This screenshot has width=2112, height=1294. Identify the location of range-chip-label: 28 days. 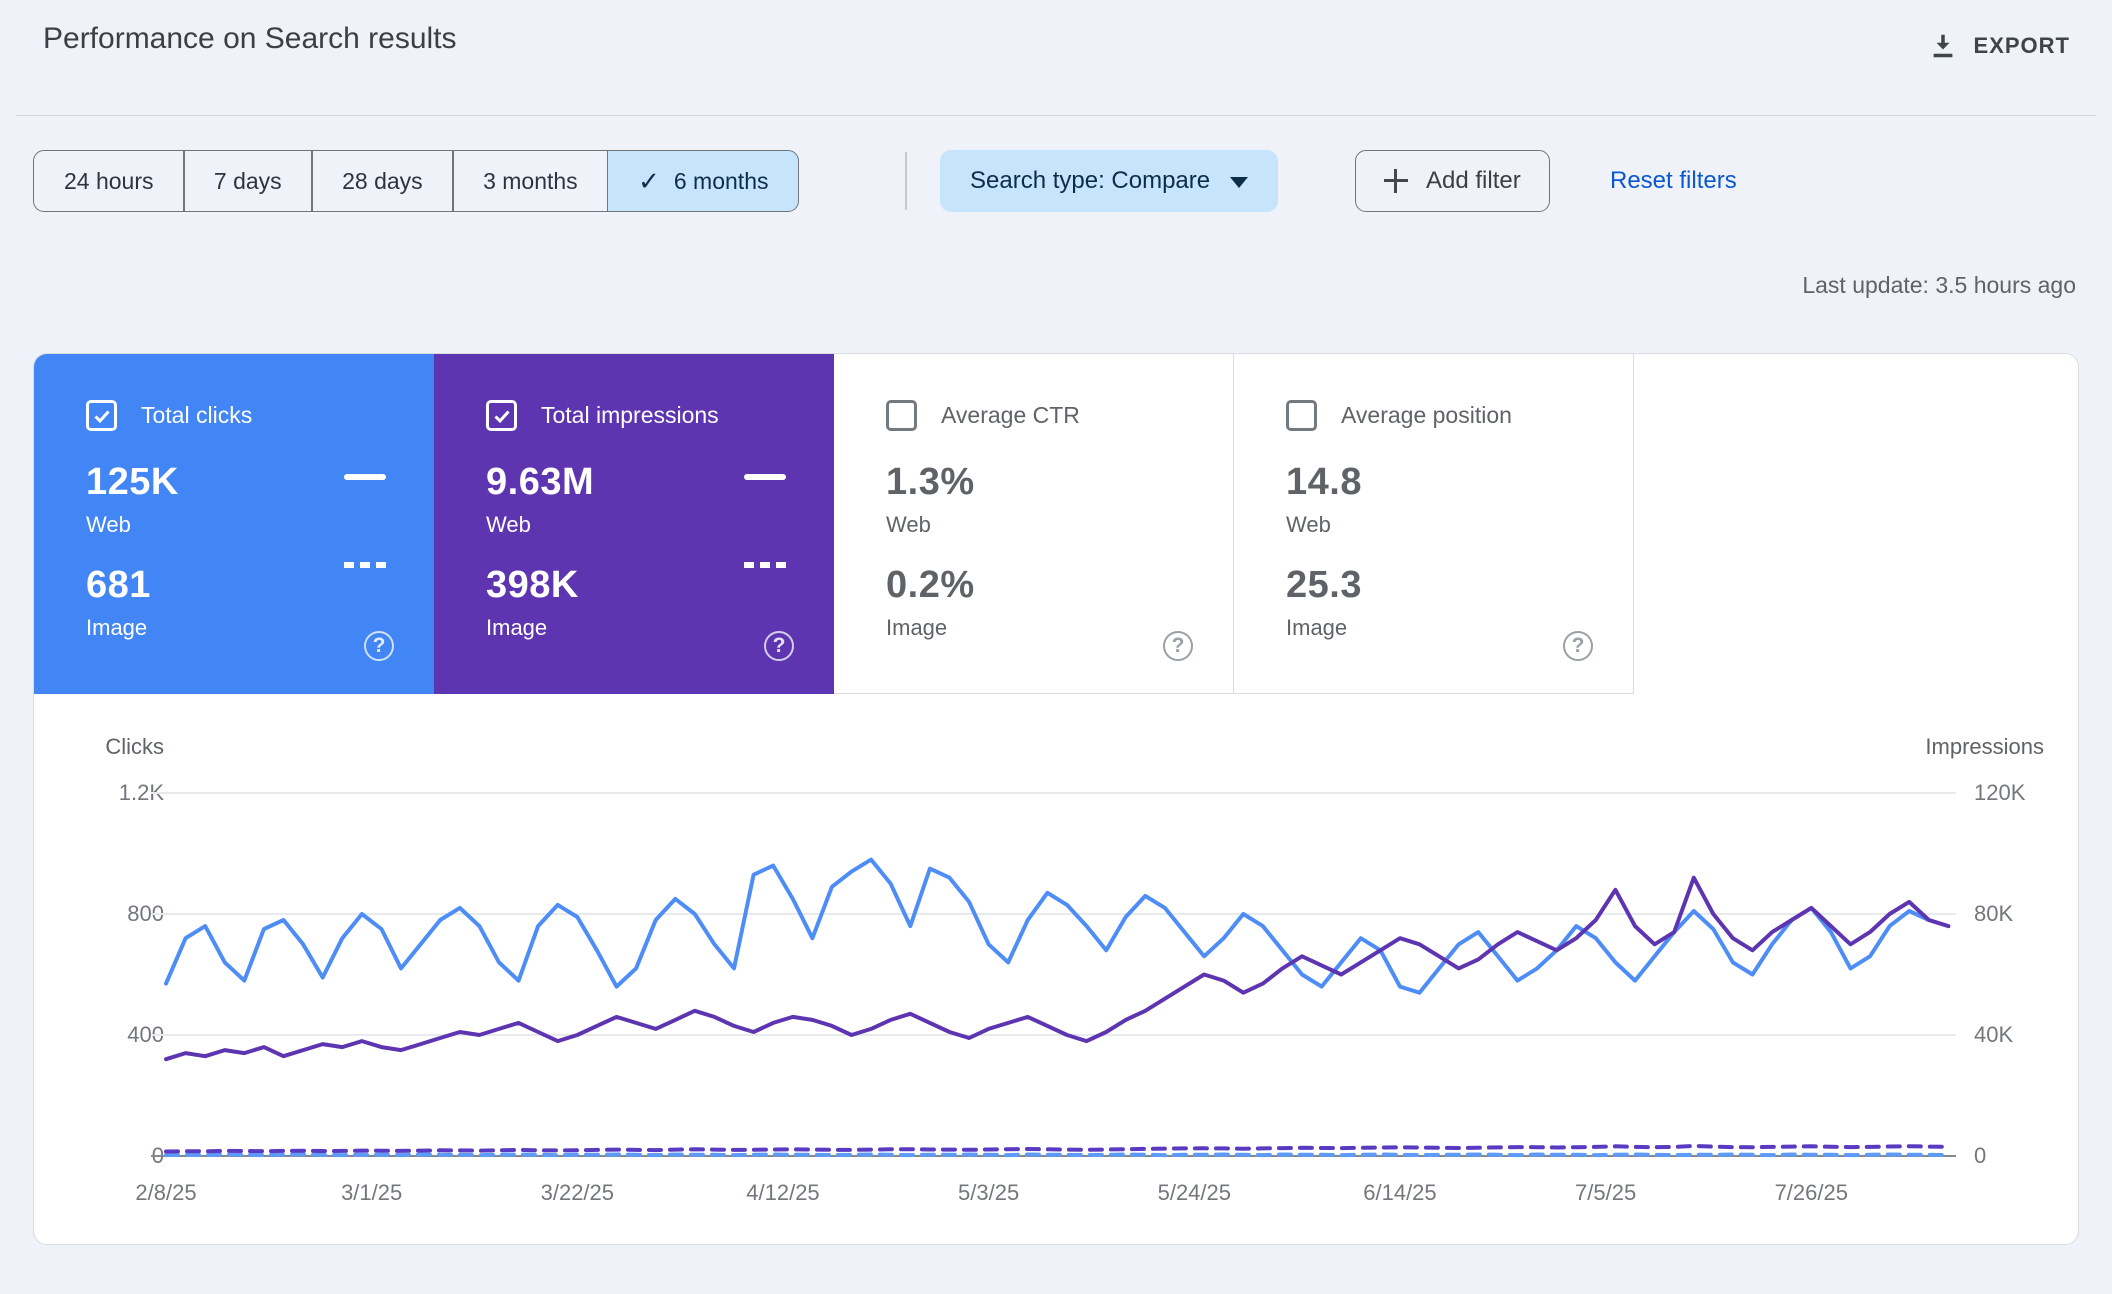
(382, 180).